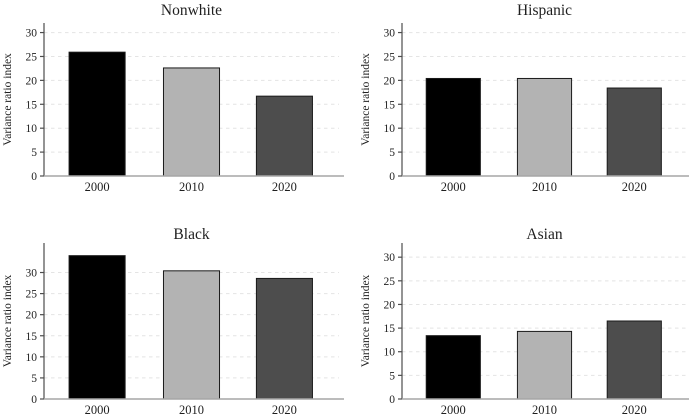 This screenshot has width=690, height=419. What do you see at coordinates (191, 234) in the screenshot?
I see `chart-title: Black` at bounding box center [191, 234].